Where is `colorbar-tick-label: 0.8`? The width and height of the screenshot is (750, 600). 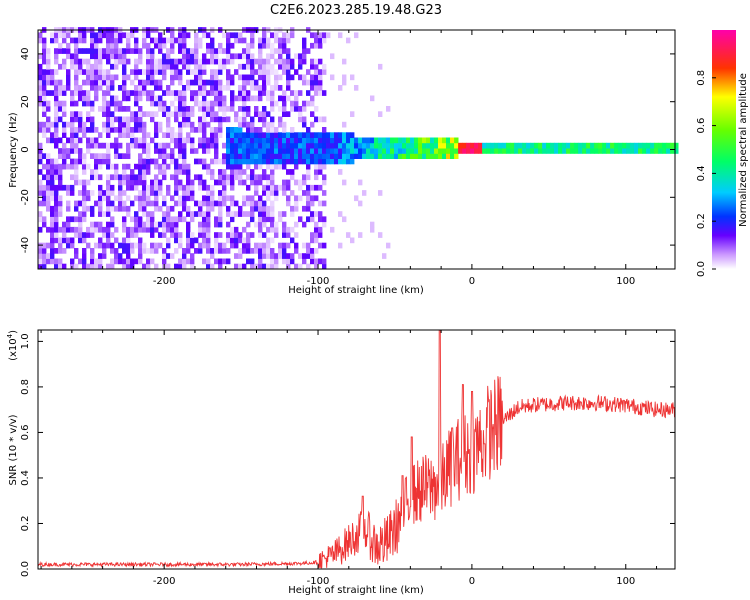
colorbar-tick-label: 0.8 is located at coordinates (701, 78).